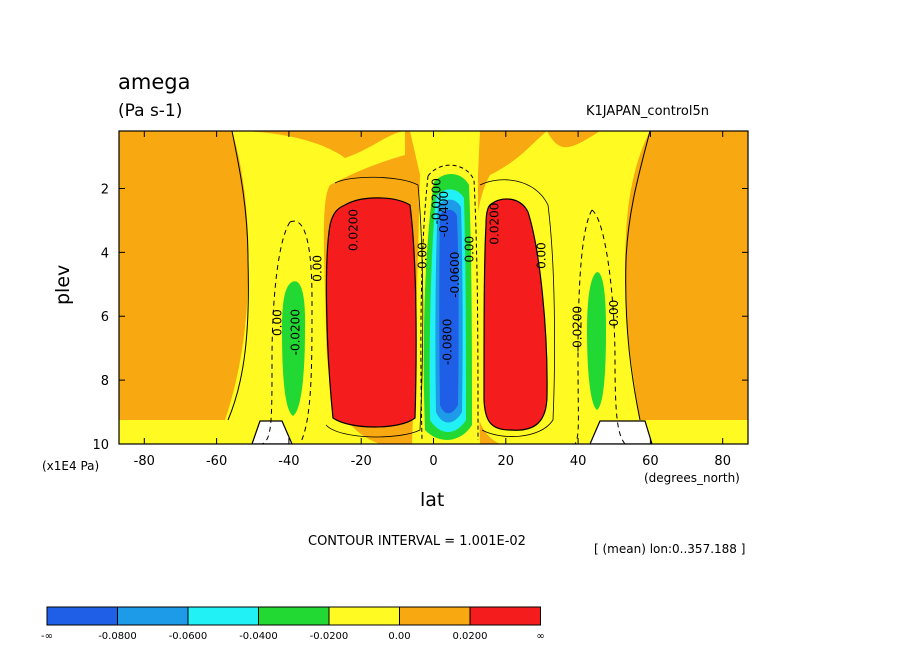  I want to click on fill-red-right, so click(515, 314).